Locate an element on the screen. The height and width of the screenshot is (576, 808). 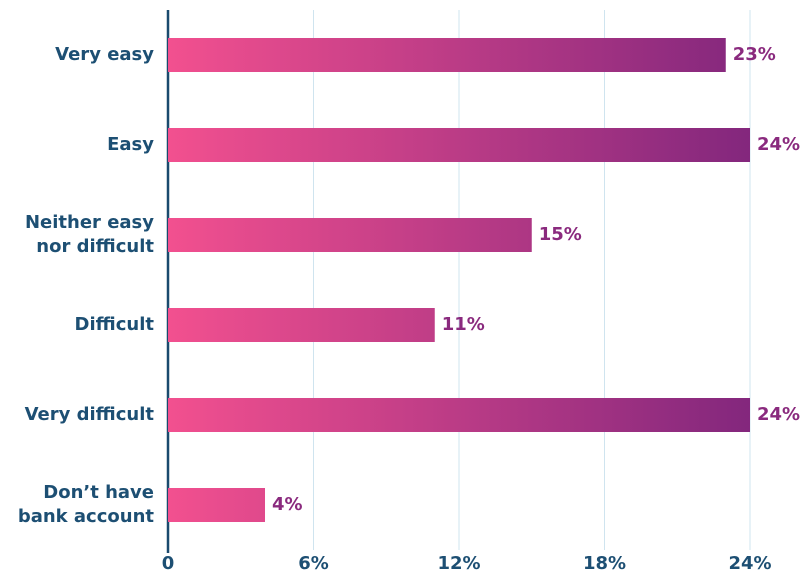
value-label: 23% is located at coordinates (754, 54).